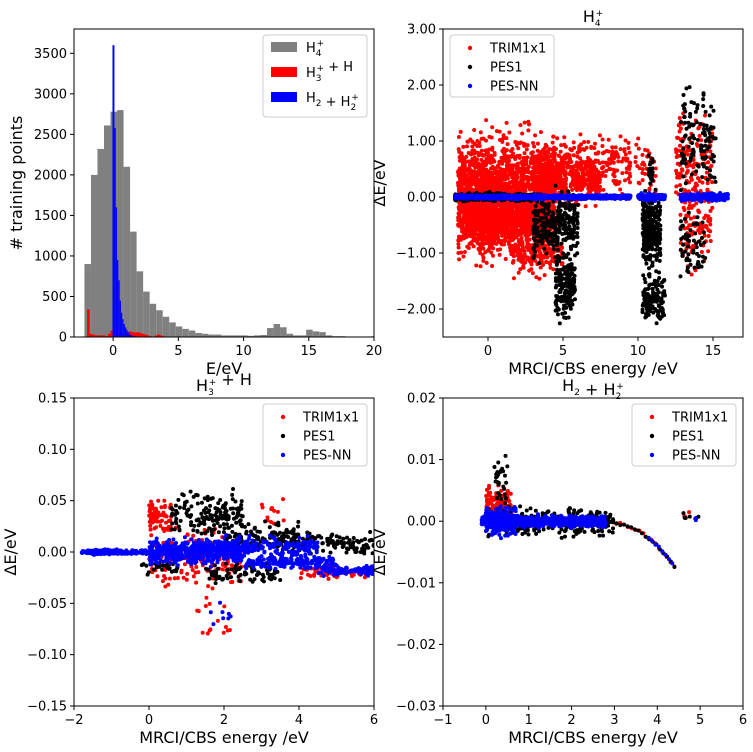 The height and width of the screenshot is (752, 753). Describe the element at coordinates (143, 335) in the screenshot. I see `hist-bar-h3h` at that location.